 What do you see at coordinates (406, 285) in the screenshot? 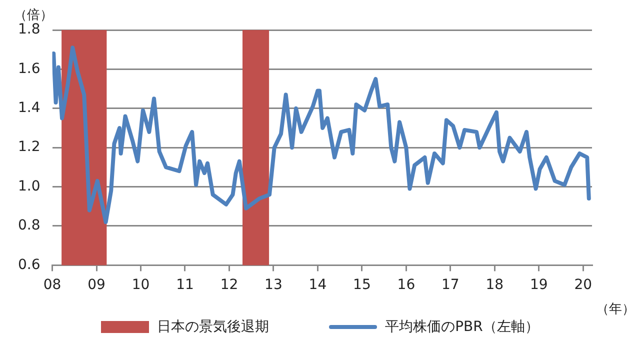
I see `x-tick-label: 16` at bounding box center [406, 285].